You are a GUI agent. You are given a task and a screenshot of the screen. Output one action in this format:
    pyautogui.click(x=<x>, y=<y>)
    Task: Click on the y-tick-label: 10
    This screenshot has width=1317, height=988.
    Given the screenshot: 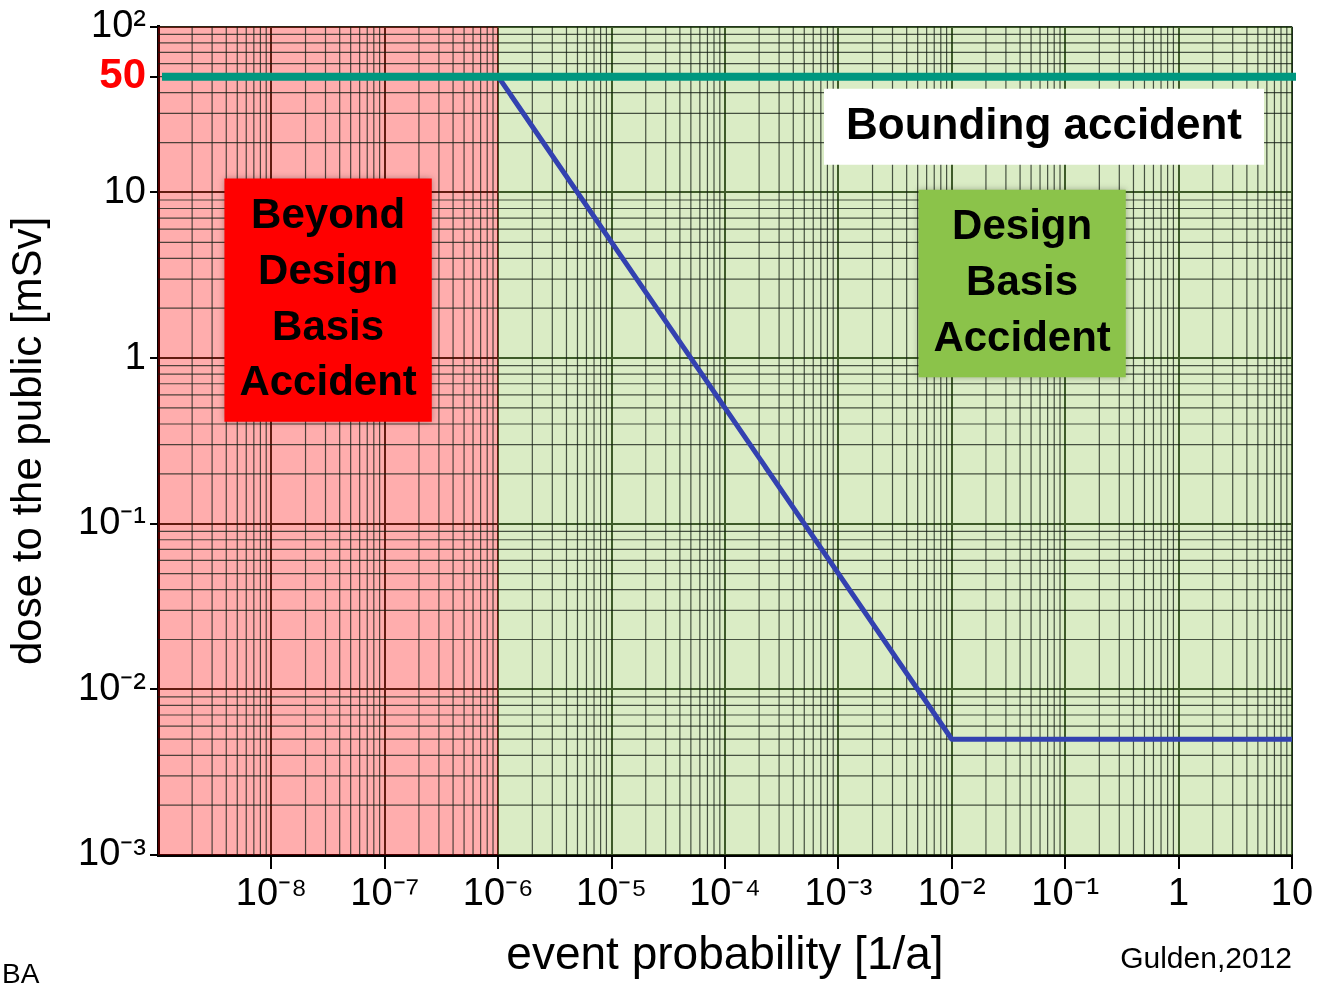 What is the action you would take?
    pyautogui.click(x=124, y=189)
    